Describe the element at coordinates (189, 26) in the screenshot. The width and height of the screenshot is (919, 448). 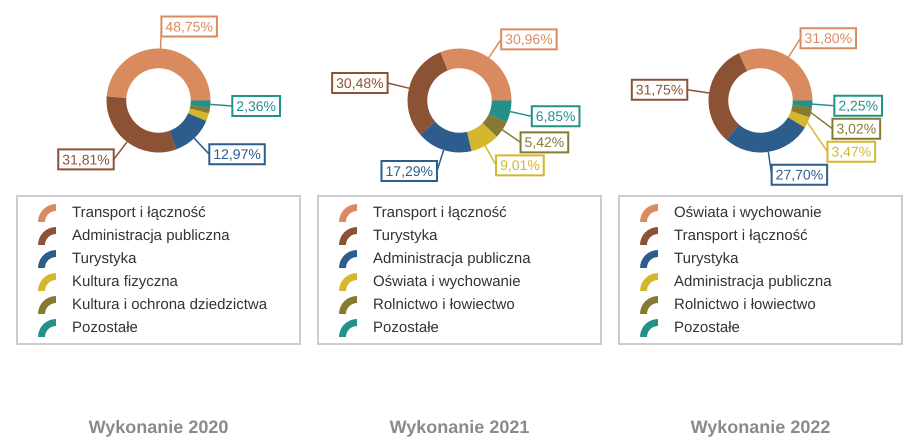
I see `data-label: 48,75%` at that location.